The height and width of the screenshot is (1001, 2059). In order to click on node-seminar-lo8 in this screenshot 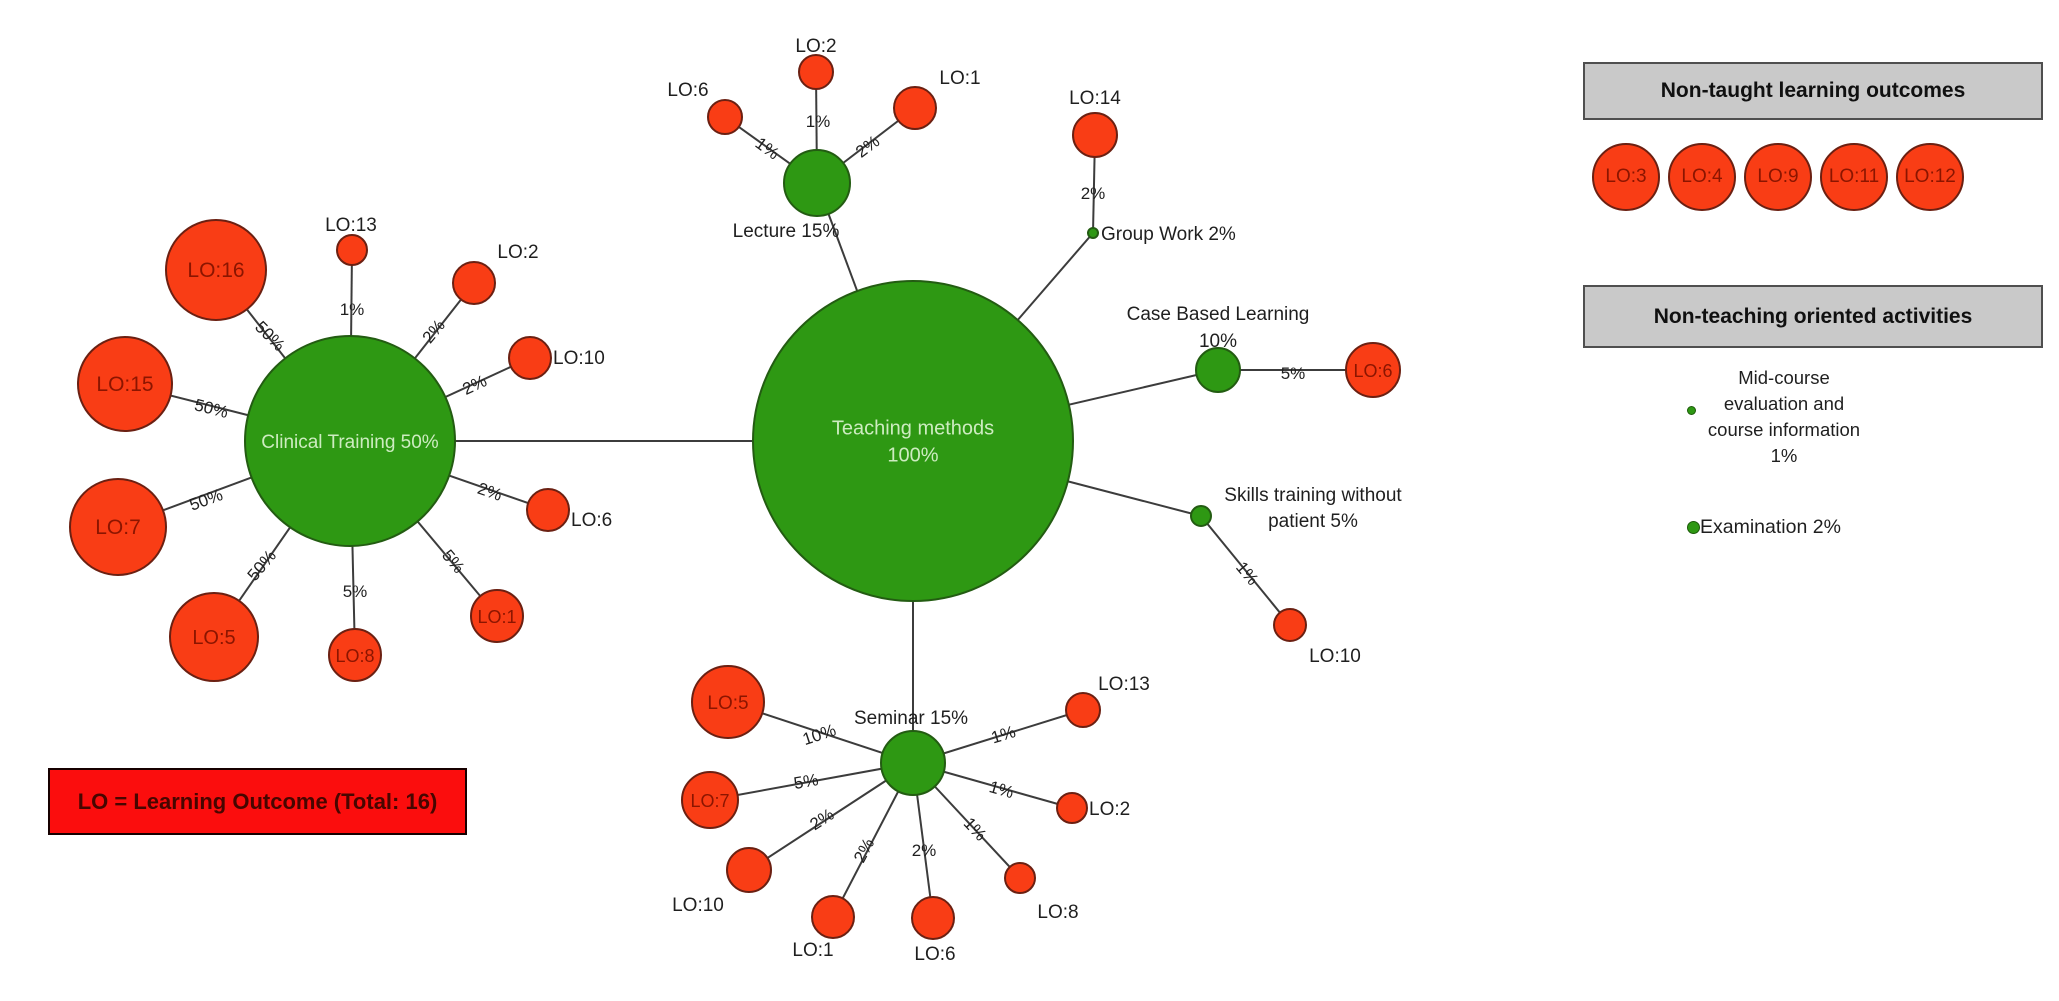, I will do `click(1020, 878)`.